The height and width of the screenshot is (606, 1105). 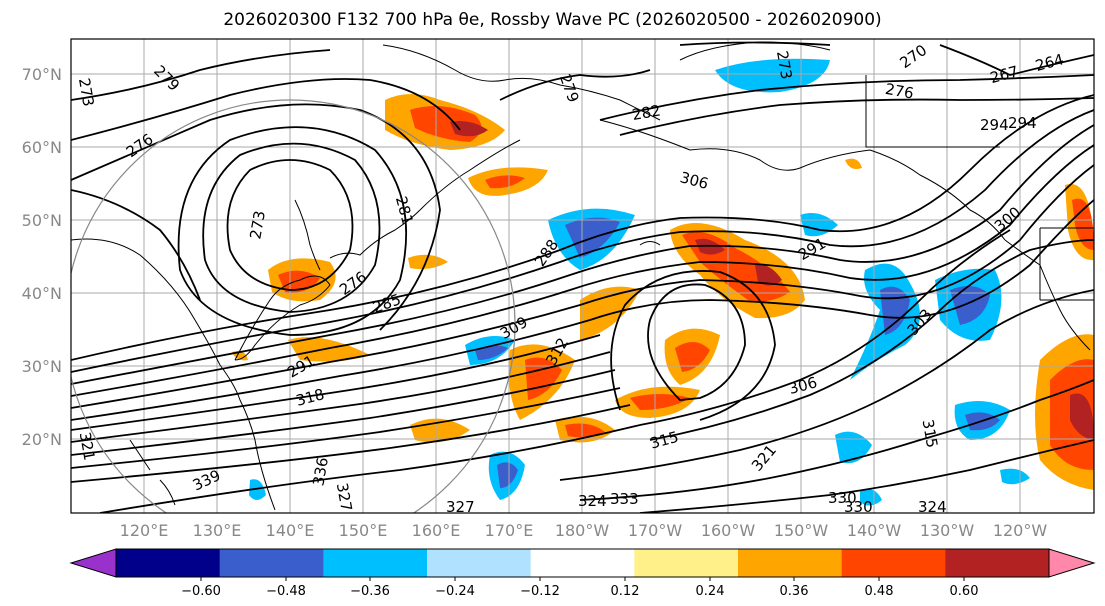 What do you see at coordinates (436, 530) in the screenshot?
I see `lon-label: 160°E` at bounding box center [436, 530].